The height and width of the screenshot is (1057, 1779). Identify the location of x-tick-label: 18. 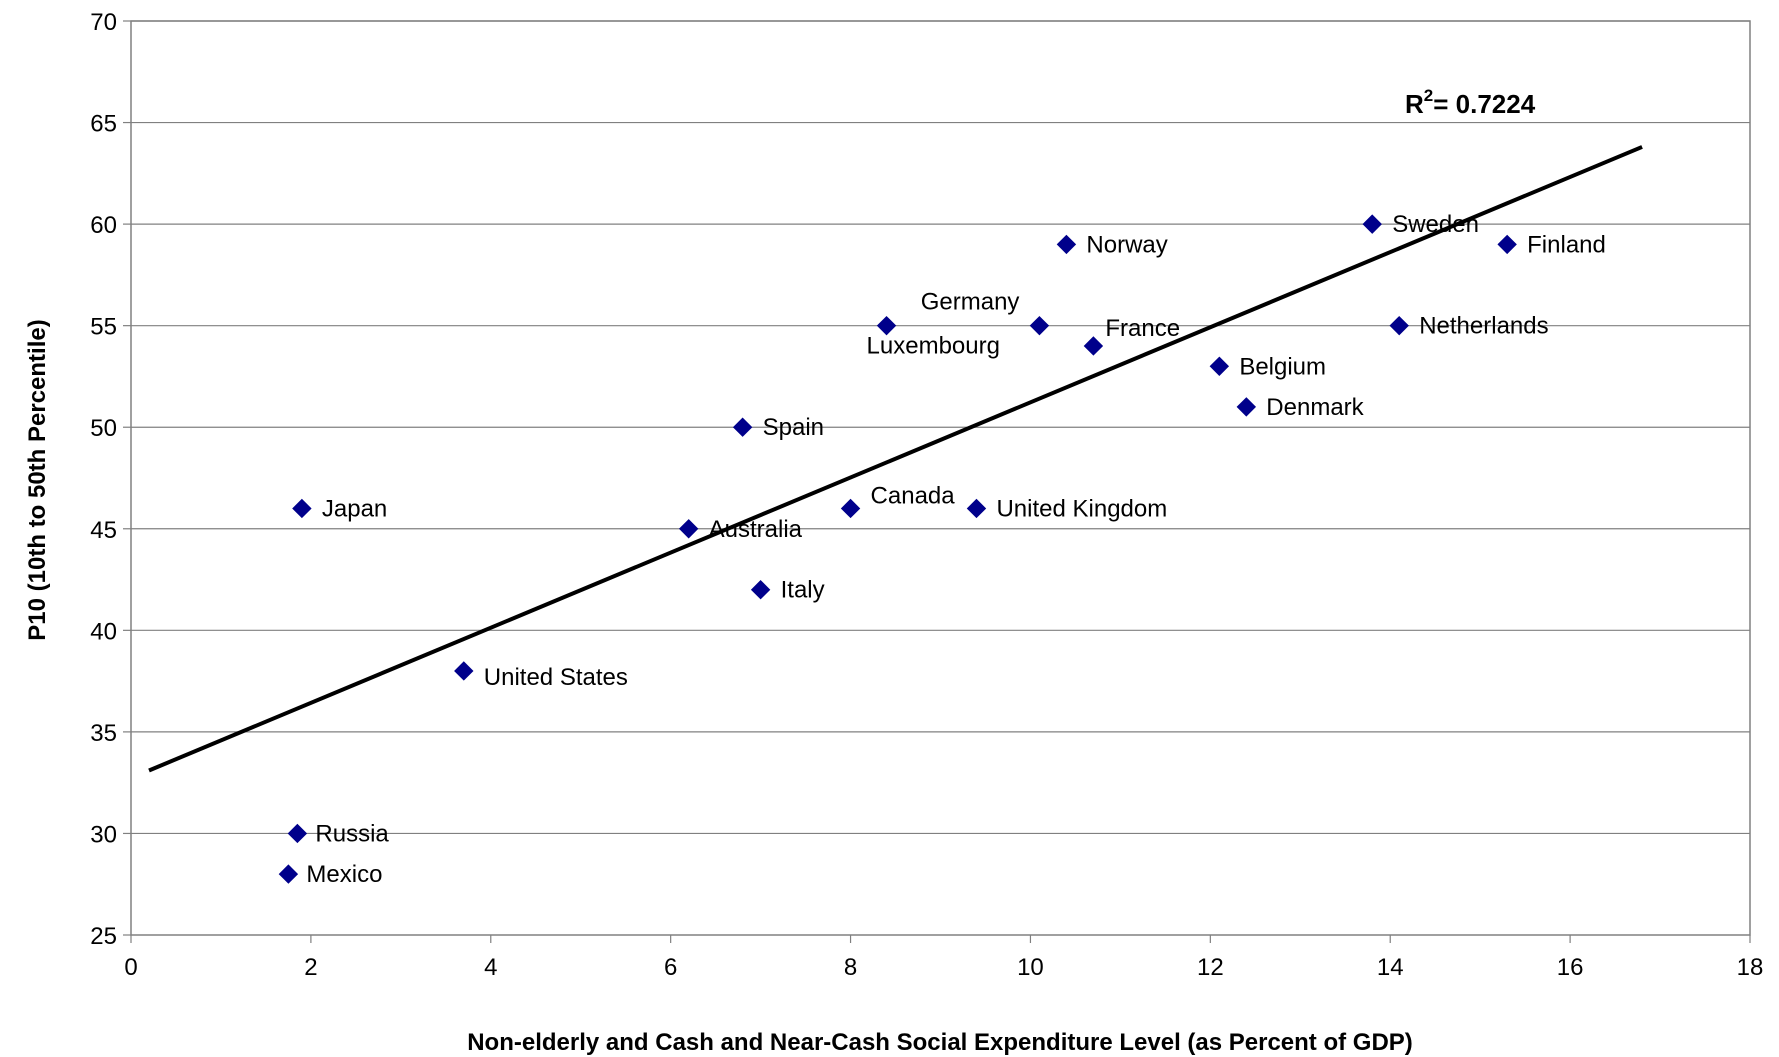
(1750, 967).